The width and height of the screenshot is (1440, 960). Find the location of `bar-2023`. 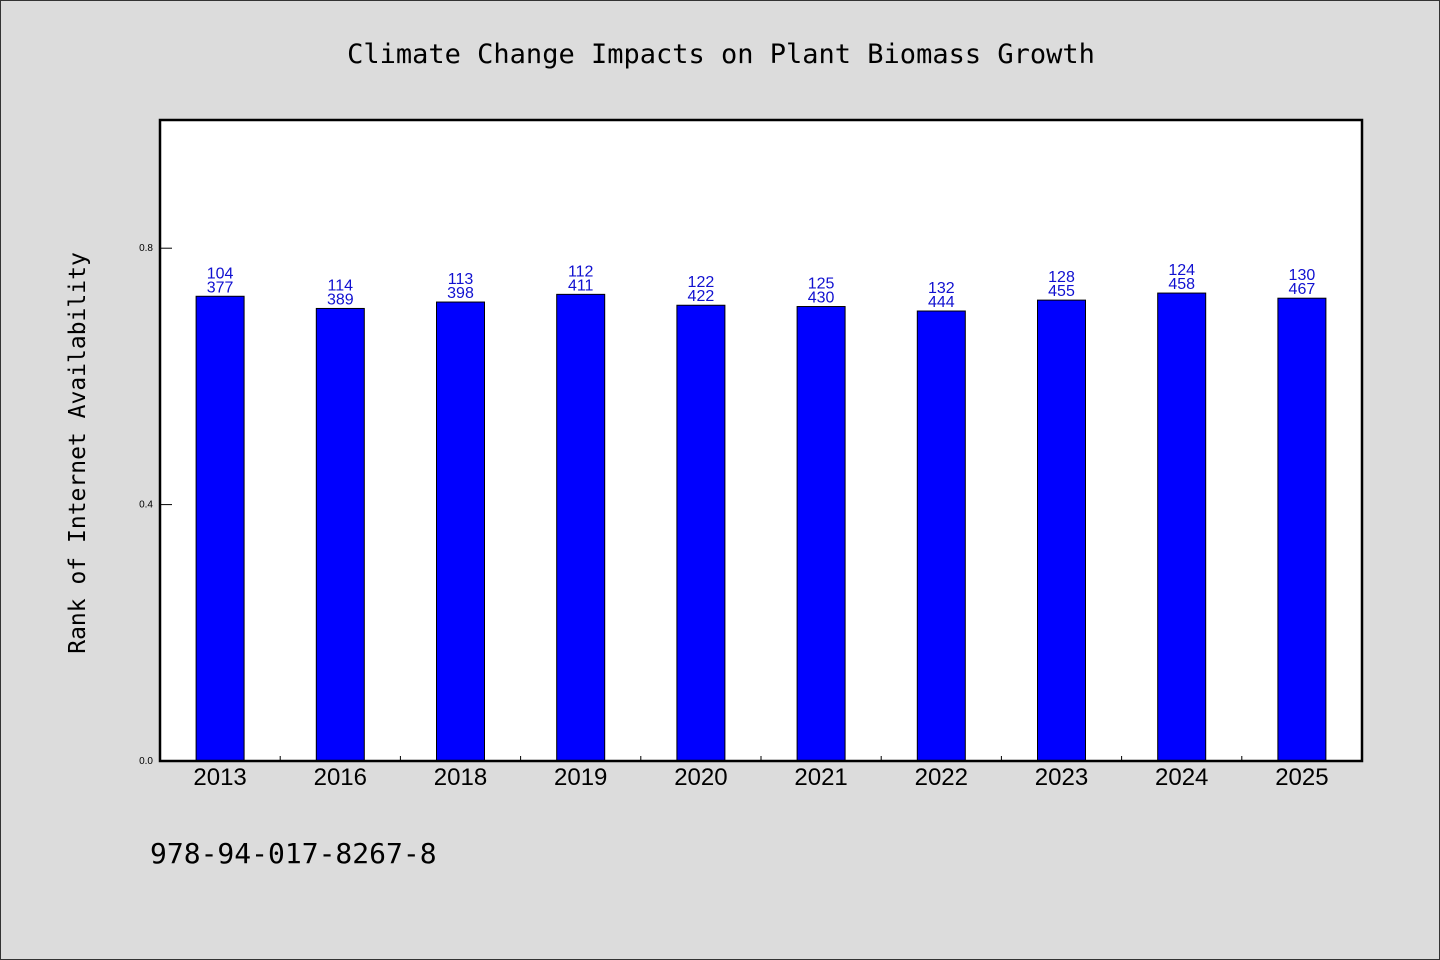

bar-2023 is located at coordinates (1061, 530).